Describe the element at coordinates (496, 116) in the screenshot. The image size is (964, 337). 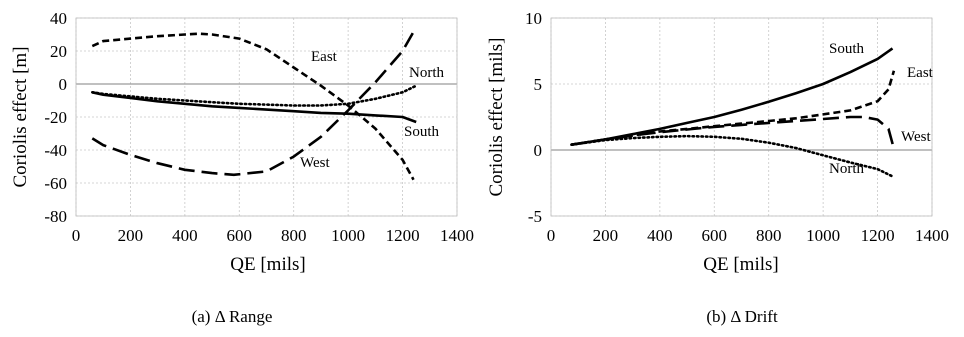
I see `y-axis-title: Coriolis effect [mils]` at that location.